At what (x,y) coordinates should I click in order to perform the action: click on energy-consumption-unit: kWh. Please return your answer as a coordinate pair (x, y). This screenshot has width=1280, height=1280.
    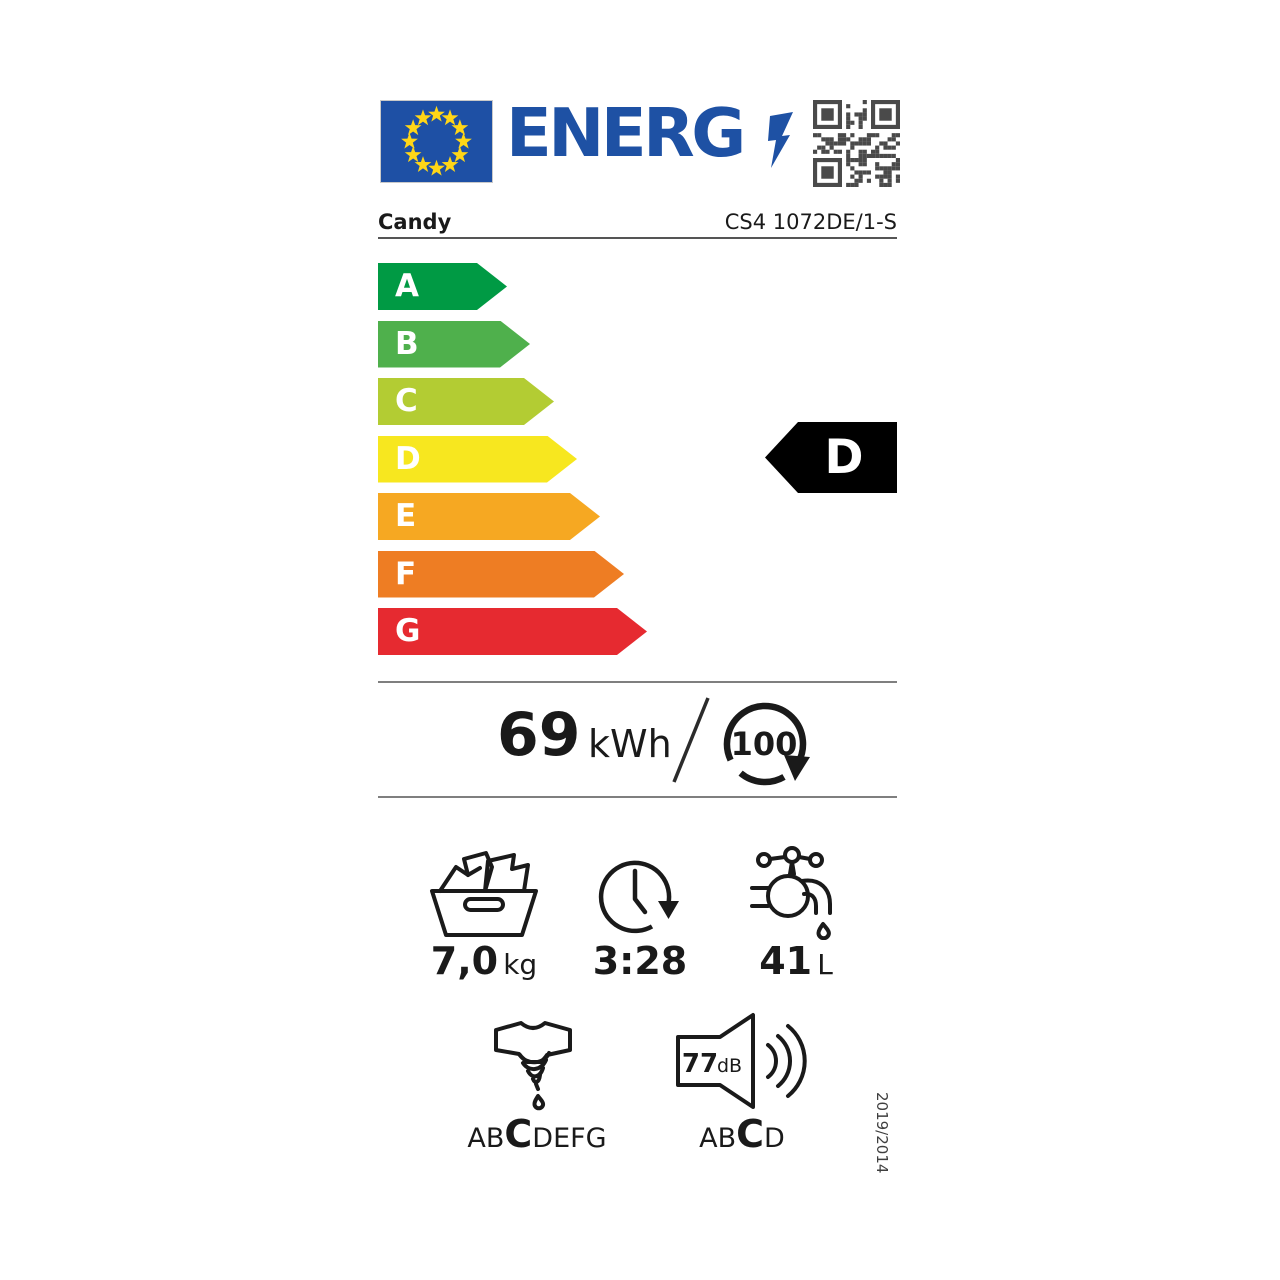
    Looking at the image, I should click on (630, 744).